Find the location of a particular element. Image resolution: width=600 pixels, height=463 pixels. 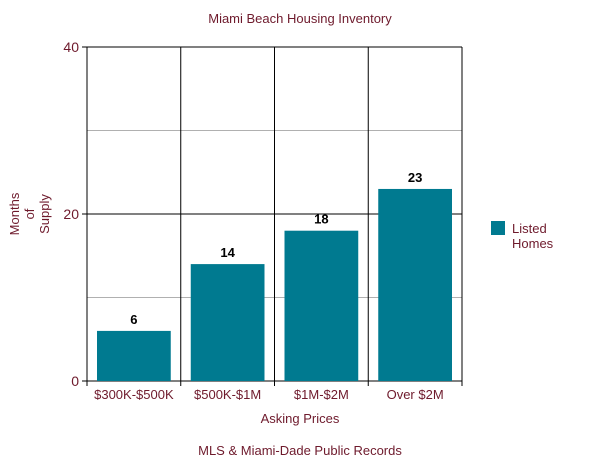

x-tick-label: Over $2M is located at coordinates (415, 394).